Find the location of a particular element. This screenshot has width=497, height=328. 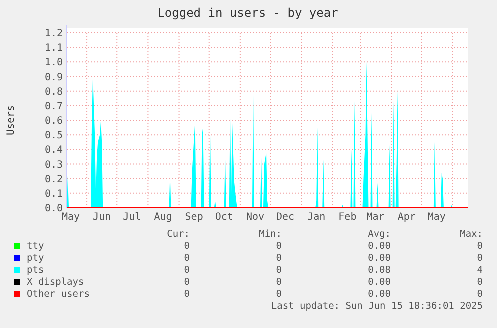

y-tick-label: 0.7 is located at coordinates (53, 106).